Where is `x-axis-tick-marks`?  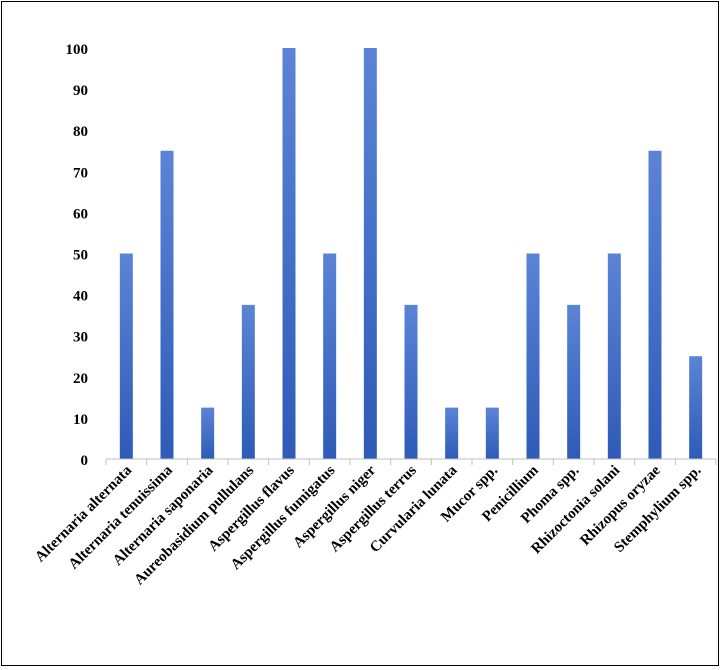 x-axis-tick-marks is located at coordinates (411, 462).